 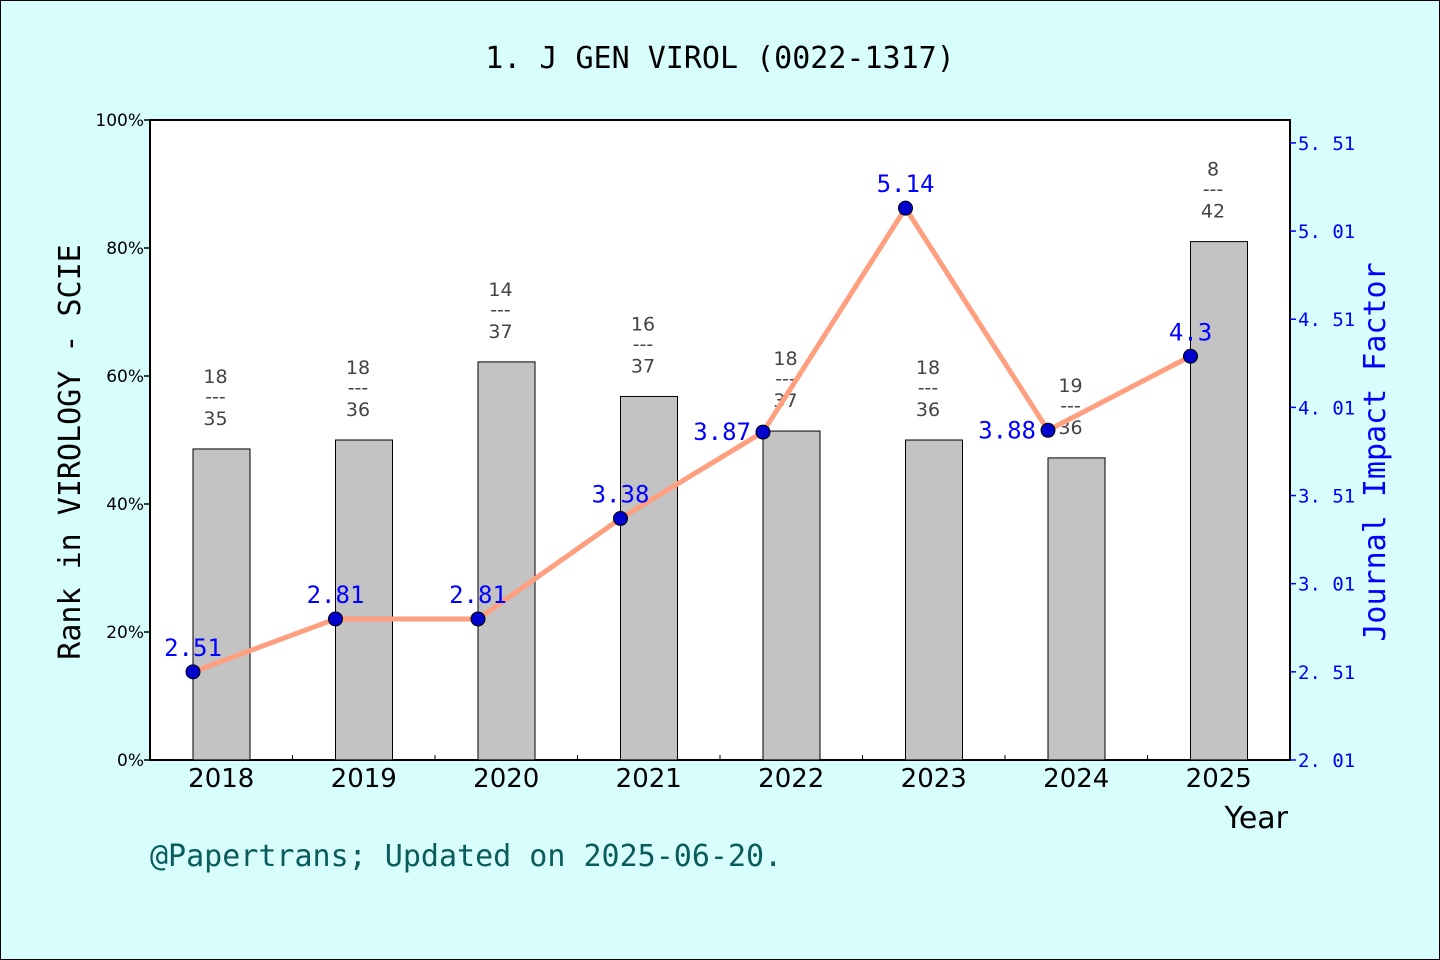 What do you see at coordinates (1007, 430) in the screenshot?
I see `impact-factor-label: 3.88` at bounding box center [1007, 430].